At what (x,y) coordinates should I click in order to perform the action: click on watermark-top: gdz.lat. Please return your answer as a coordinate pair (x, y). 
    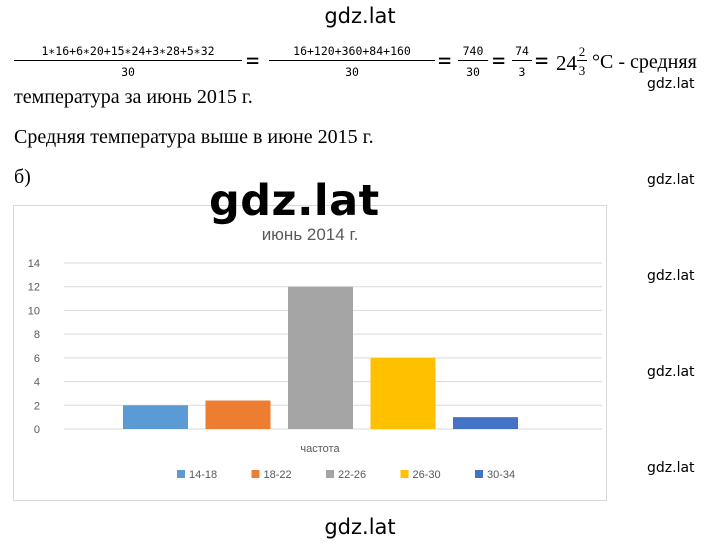
    Looking at the image, I should click on (360, 16).